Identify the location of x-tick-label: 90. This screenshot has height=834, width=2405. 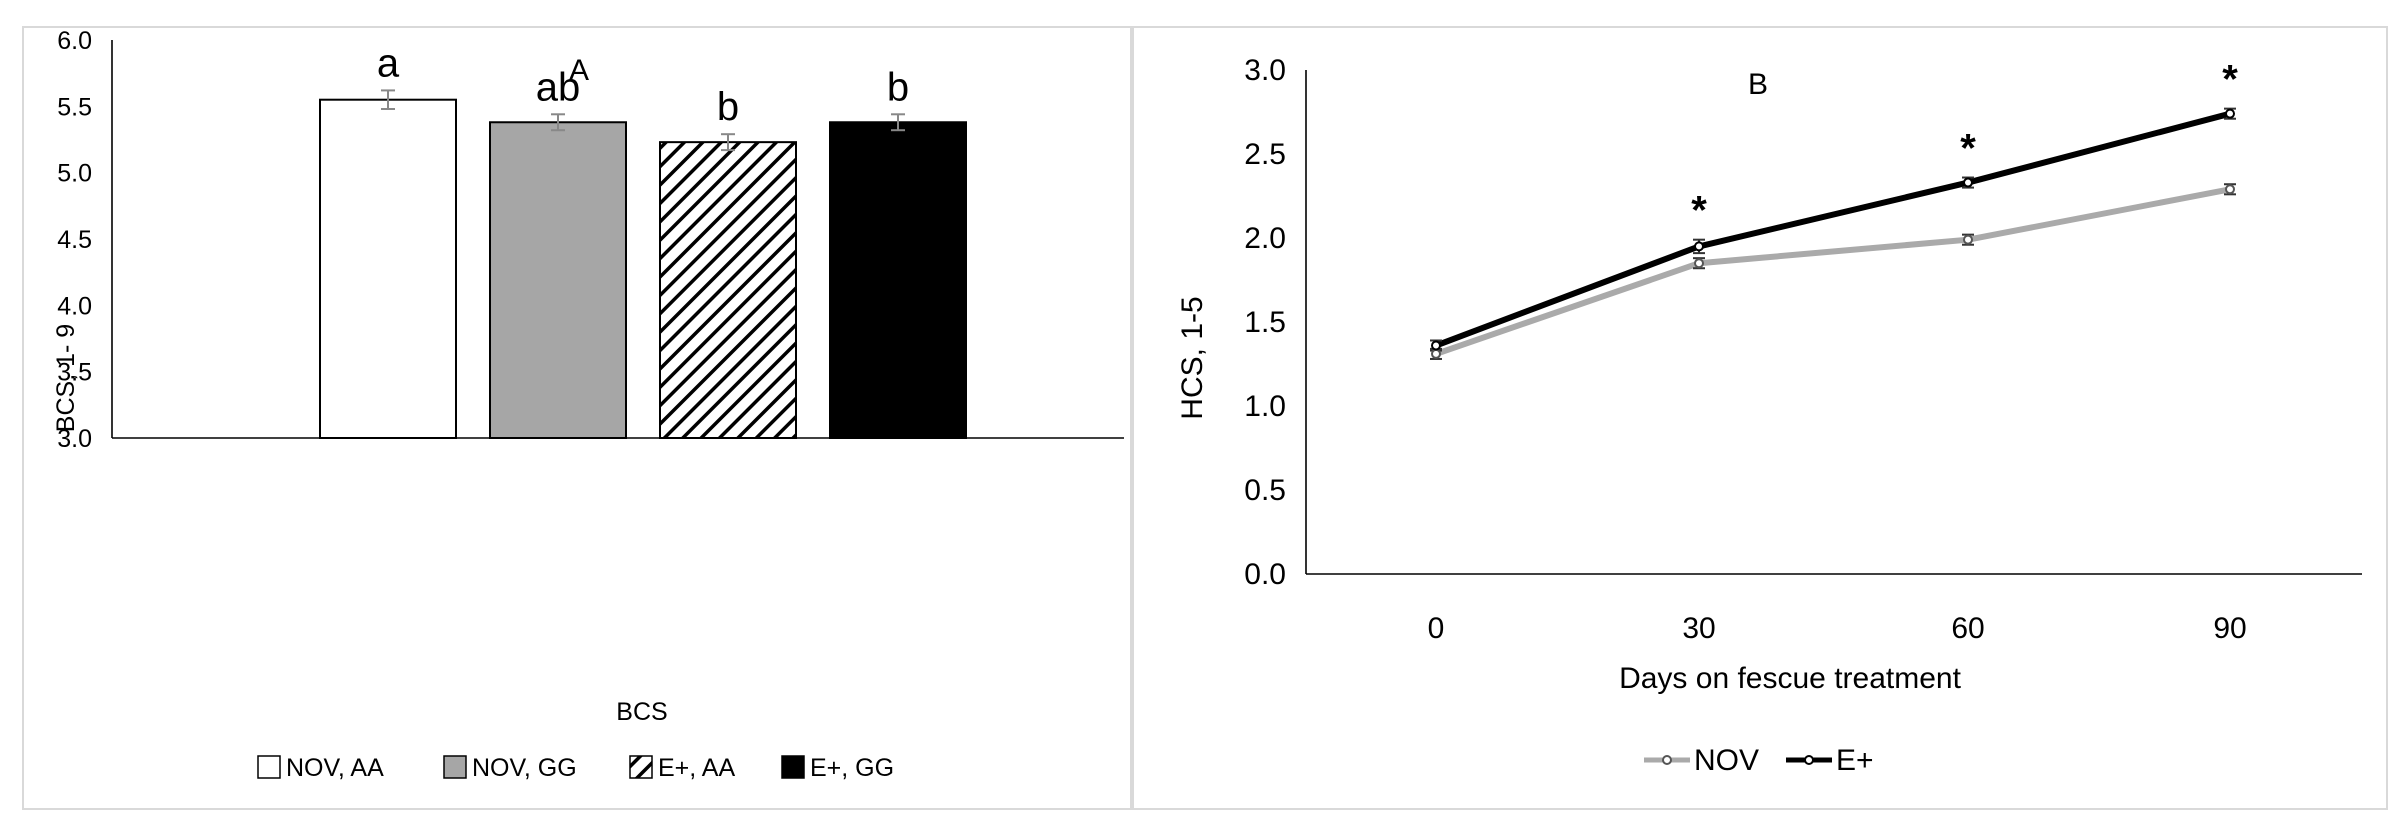
(2229, 628).